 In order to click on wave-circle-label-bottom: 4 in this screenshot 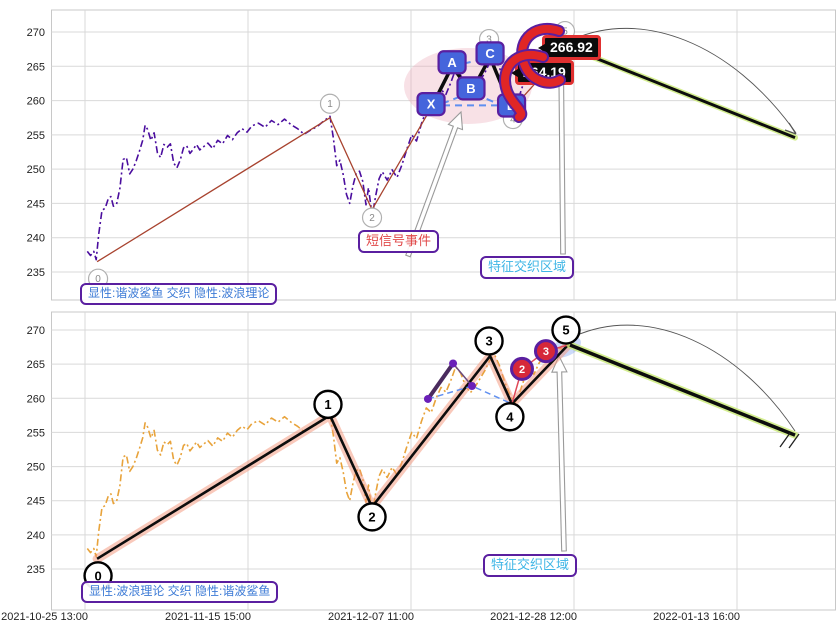, I will do `click(510, 416)`.